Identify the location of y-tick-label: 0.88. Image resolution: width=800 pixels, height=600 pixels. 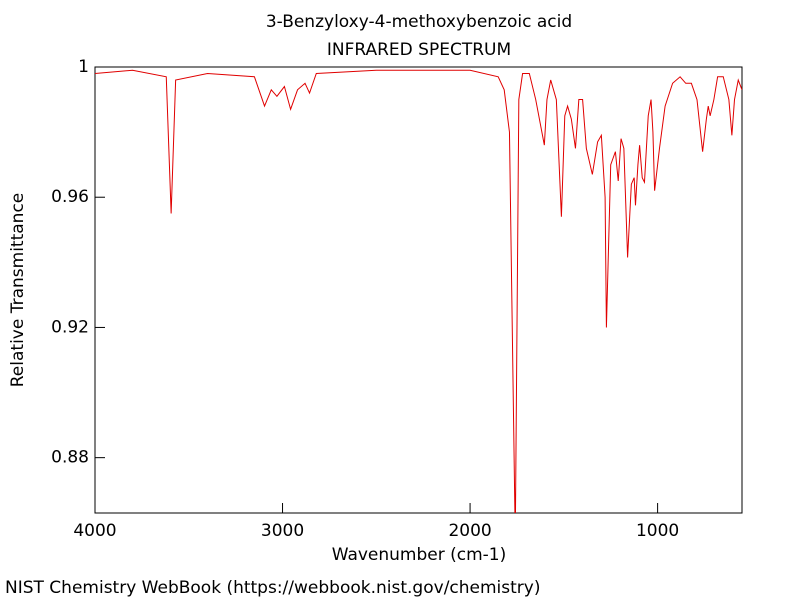
(70, 458).